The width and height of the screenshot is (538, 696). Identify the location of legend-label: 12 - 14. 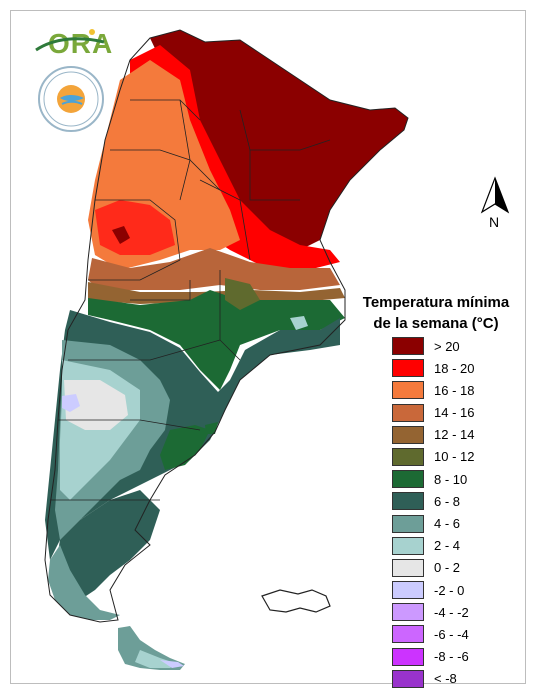
(454, 435).